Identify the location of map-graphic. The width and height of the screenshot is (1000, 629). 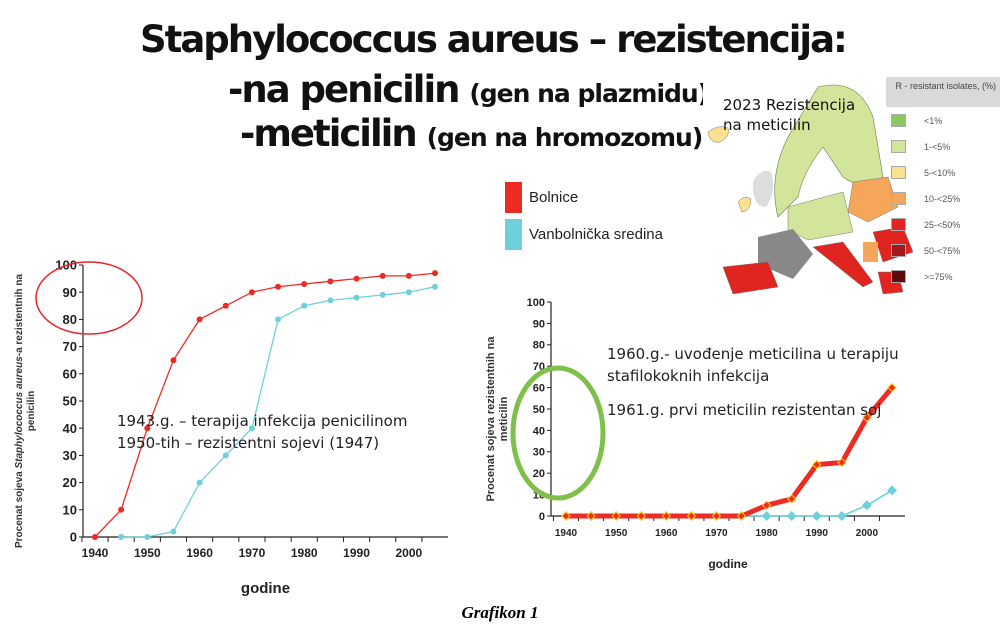
(853, 186).